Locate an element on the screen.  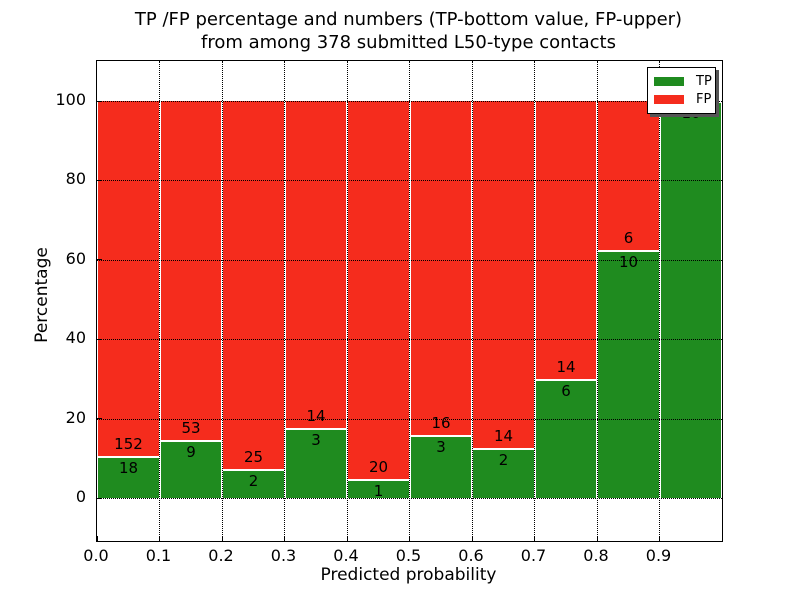
x-tick-label: 0.4 is located at coordinates (346, 555).